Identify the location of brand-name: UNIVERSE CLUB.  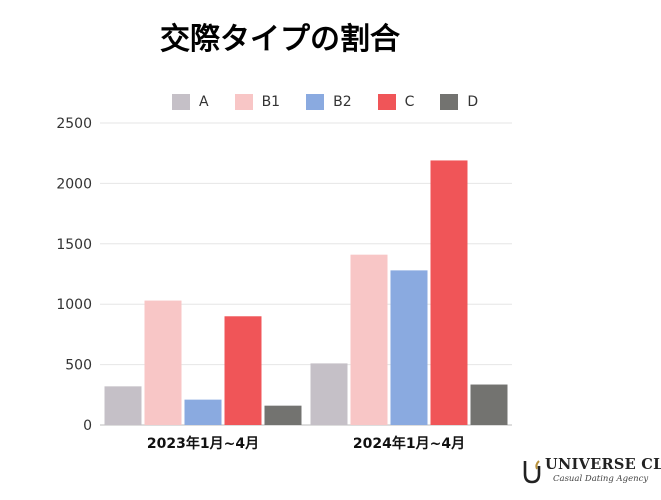
(603, 464).